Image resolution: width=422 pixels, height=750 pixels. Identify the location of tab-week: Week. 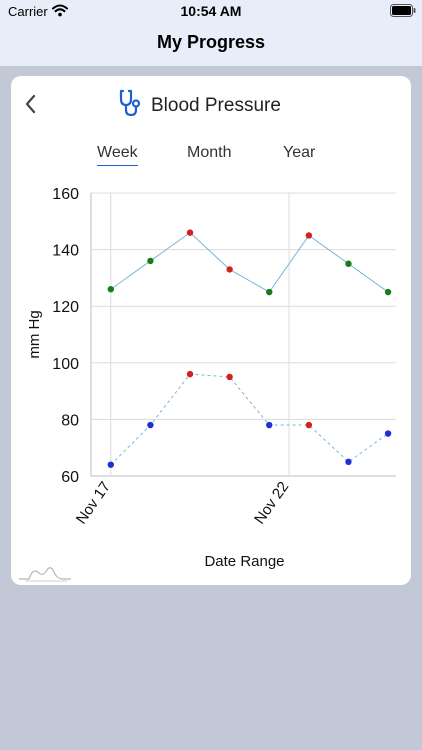
(117, 155).